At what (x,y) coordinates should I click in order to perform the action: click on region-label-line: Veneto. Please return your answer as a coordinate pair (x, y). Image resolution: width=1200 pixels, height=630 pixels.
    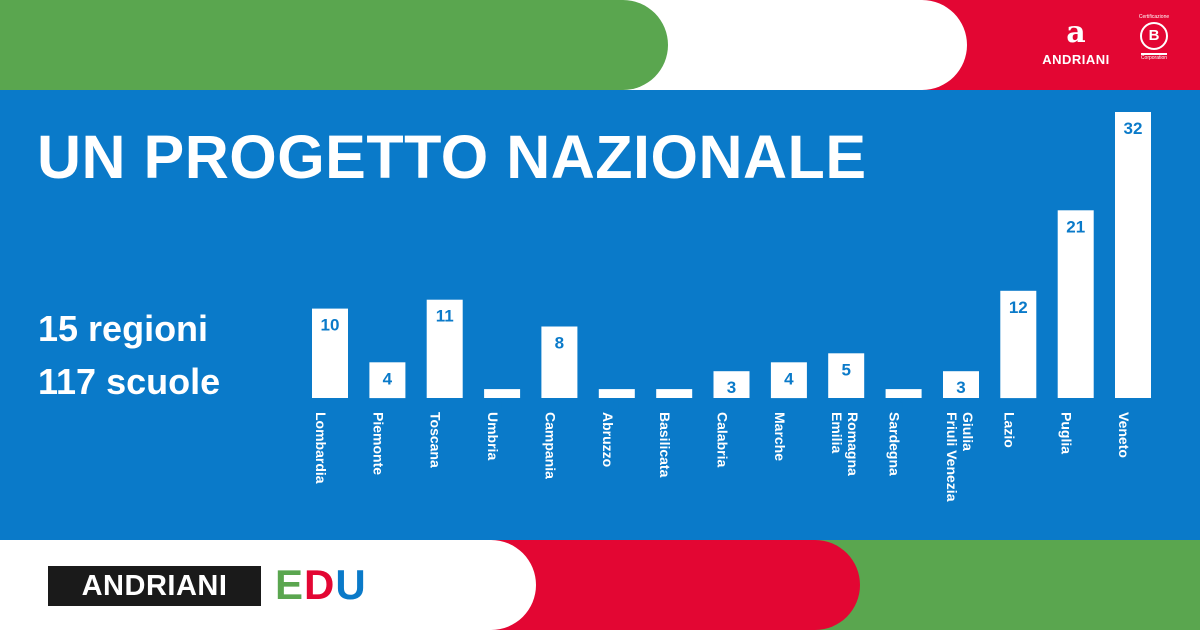
    Looking at the image, I should click on (1124, 435).